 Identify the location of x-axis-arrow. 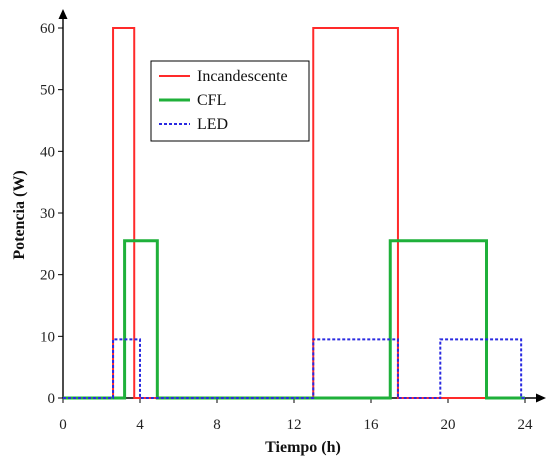
(541, 398).